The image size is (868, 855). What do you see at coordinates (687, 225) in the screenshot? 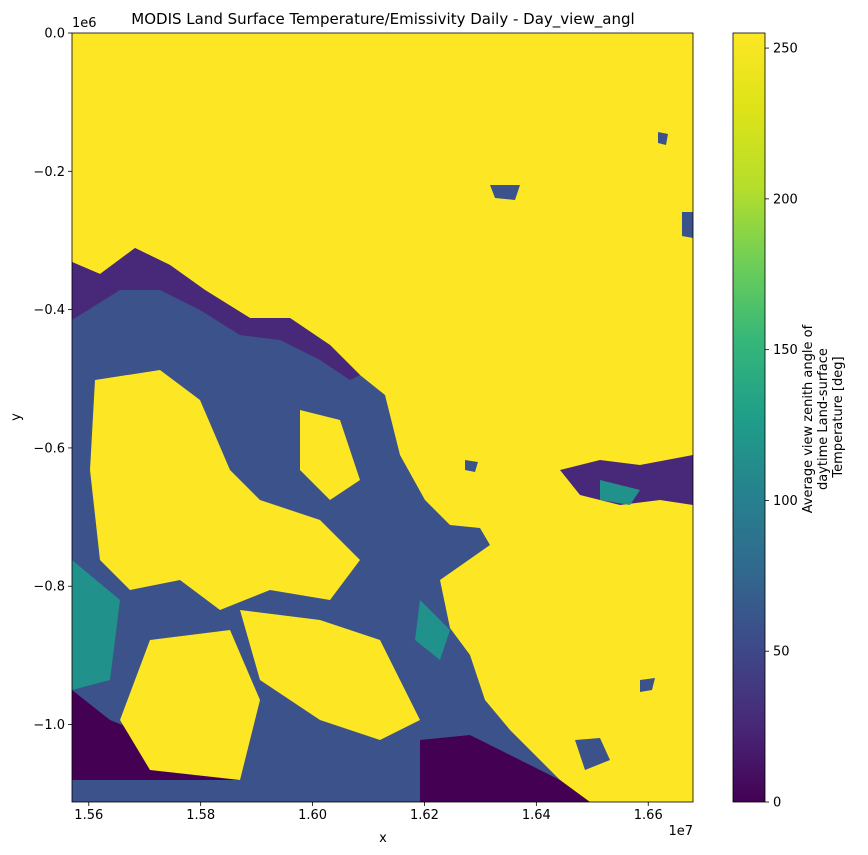
I see `heatmap-region-east-edge` at bounding box center [687, 225].